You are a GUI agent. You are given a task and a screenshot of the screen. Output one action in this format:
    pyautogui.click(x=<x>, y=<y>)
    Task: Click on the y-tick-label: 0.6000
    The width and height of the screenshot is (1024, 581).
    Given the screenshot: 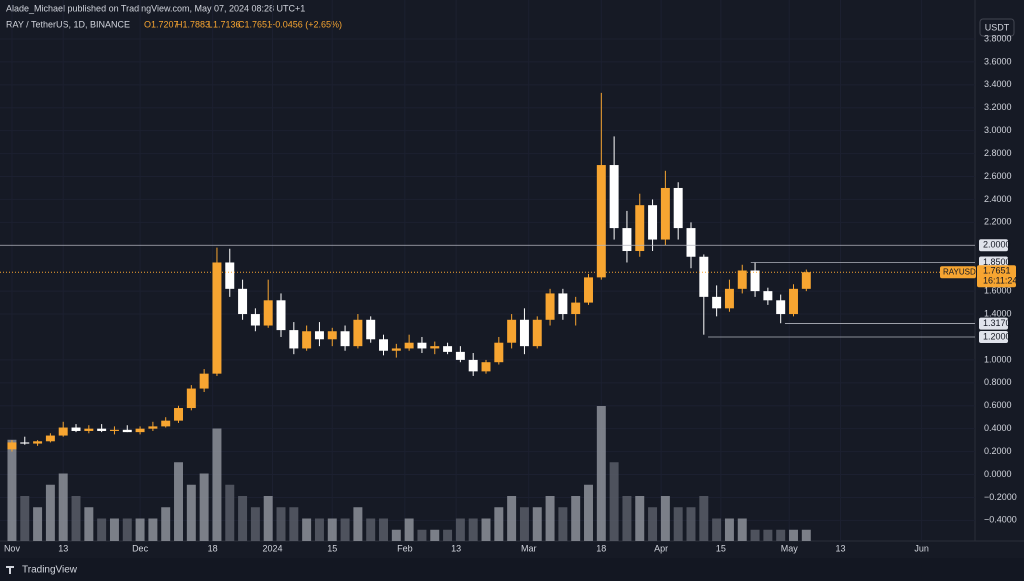 What is the action you would take?
    pyautogui.click(x=998, y=405)
    